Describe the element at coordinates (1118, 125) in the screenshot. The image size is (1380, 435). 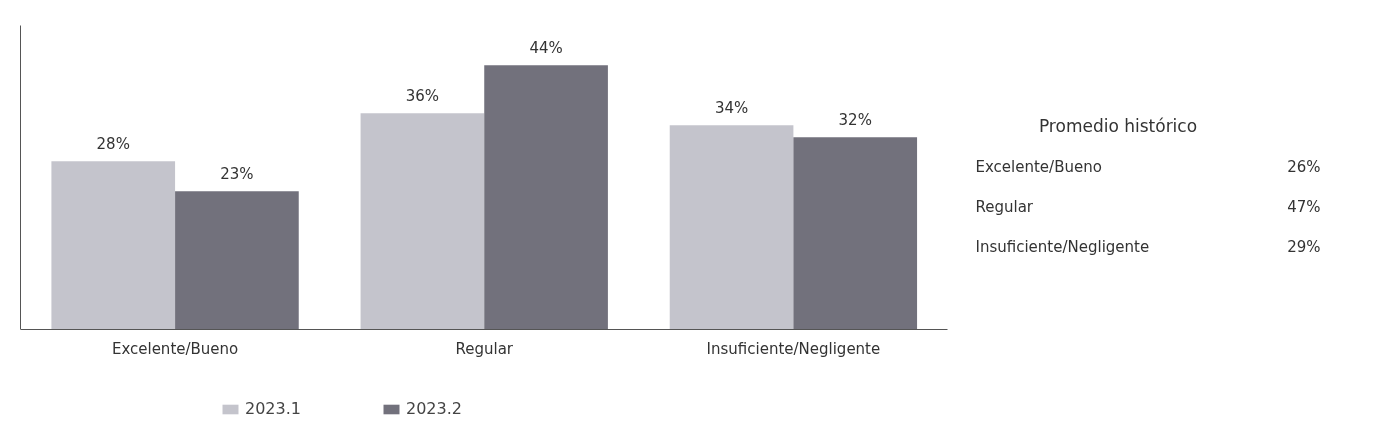
I see `text: Promedio histórico` at that location.